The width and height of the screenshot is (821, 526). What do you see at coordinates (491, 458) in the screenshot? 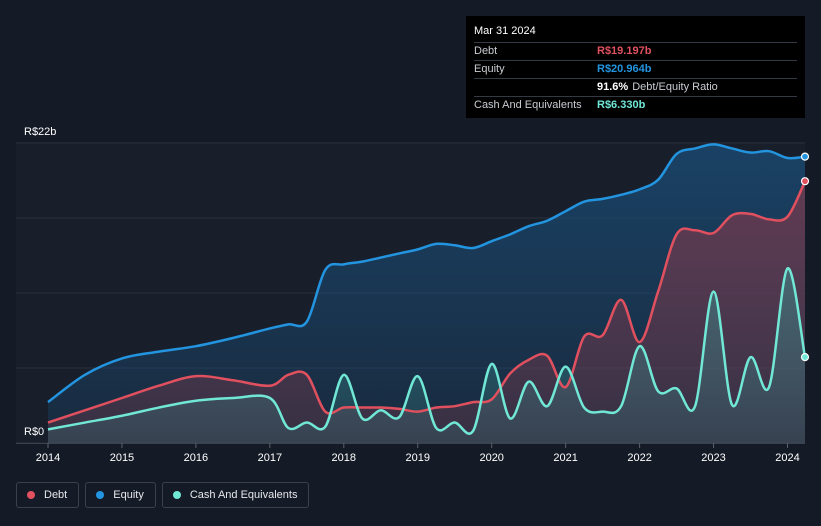
I see `x-tick-label: 2020` at bounding box center [491, 458].